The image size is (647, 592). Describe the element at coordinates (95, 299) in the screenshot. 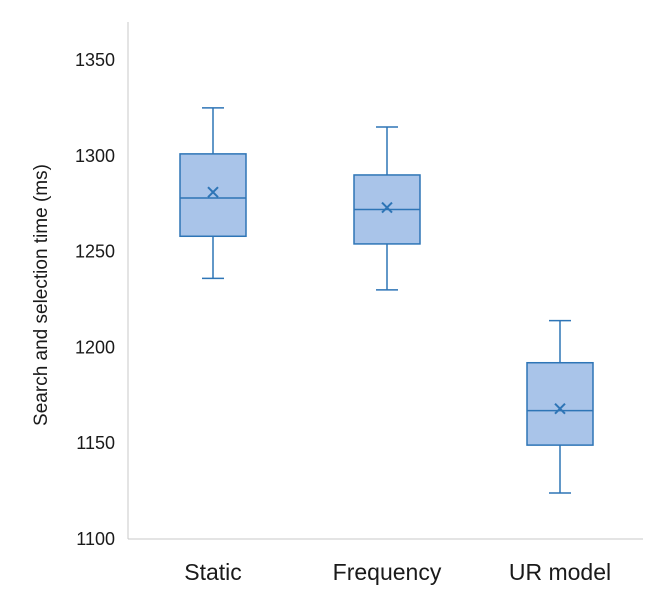

I see `y-axis: 1100 1150 1200 1250 1300 1350` at that location.